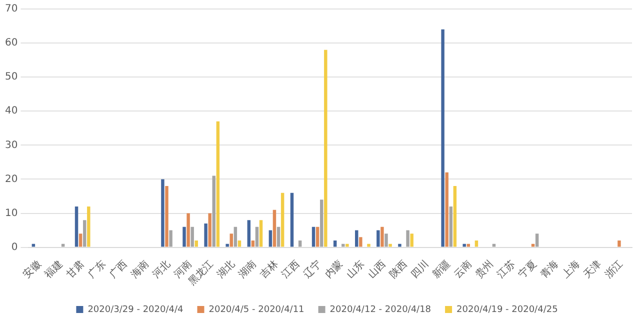  I want to click on x-tick-label: 江西, so click(290, 269).